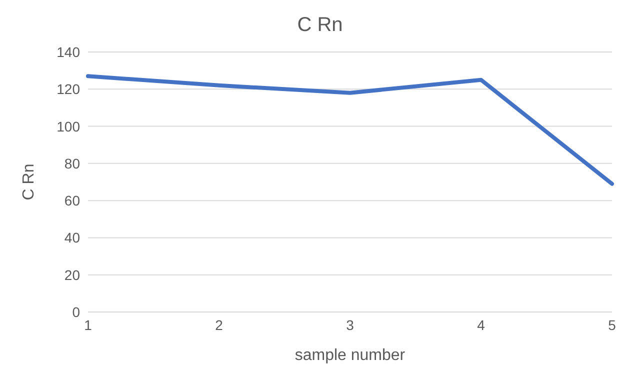 Image resolution: width=640 pixels, height=379 pixels. What do you see at coordinates (68, 52) in the screenshot?
I see `y-tick-label: 140` at bounding box center [68, 52].